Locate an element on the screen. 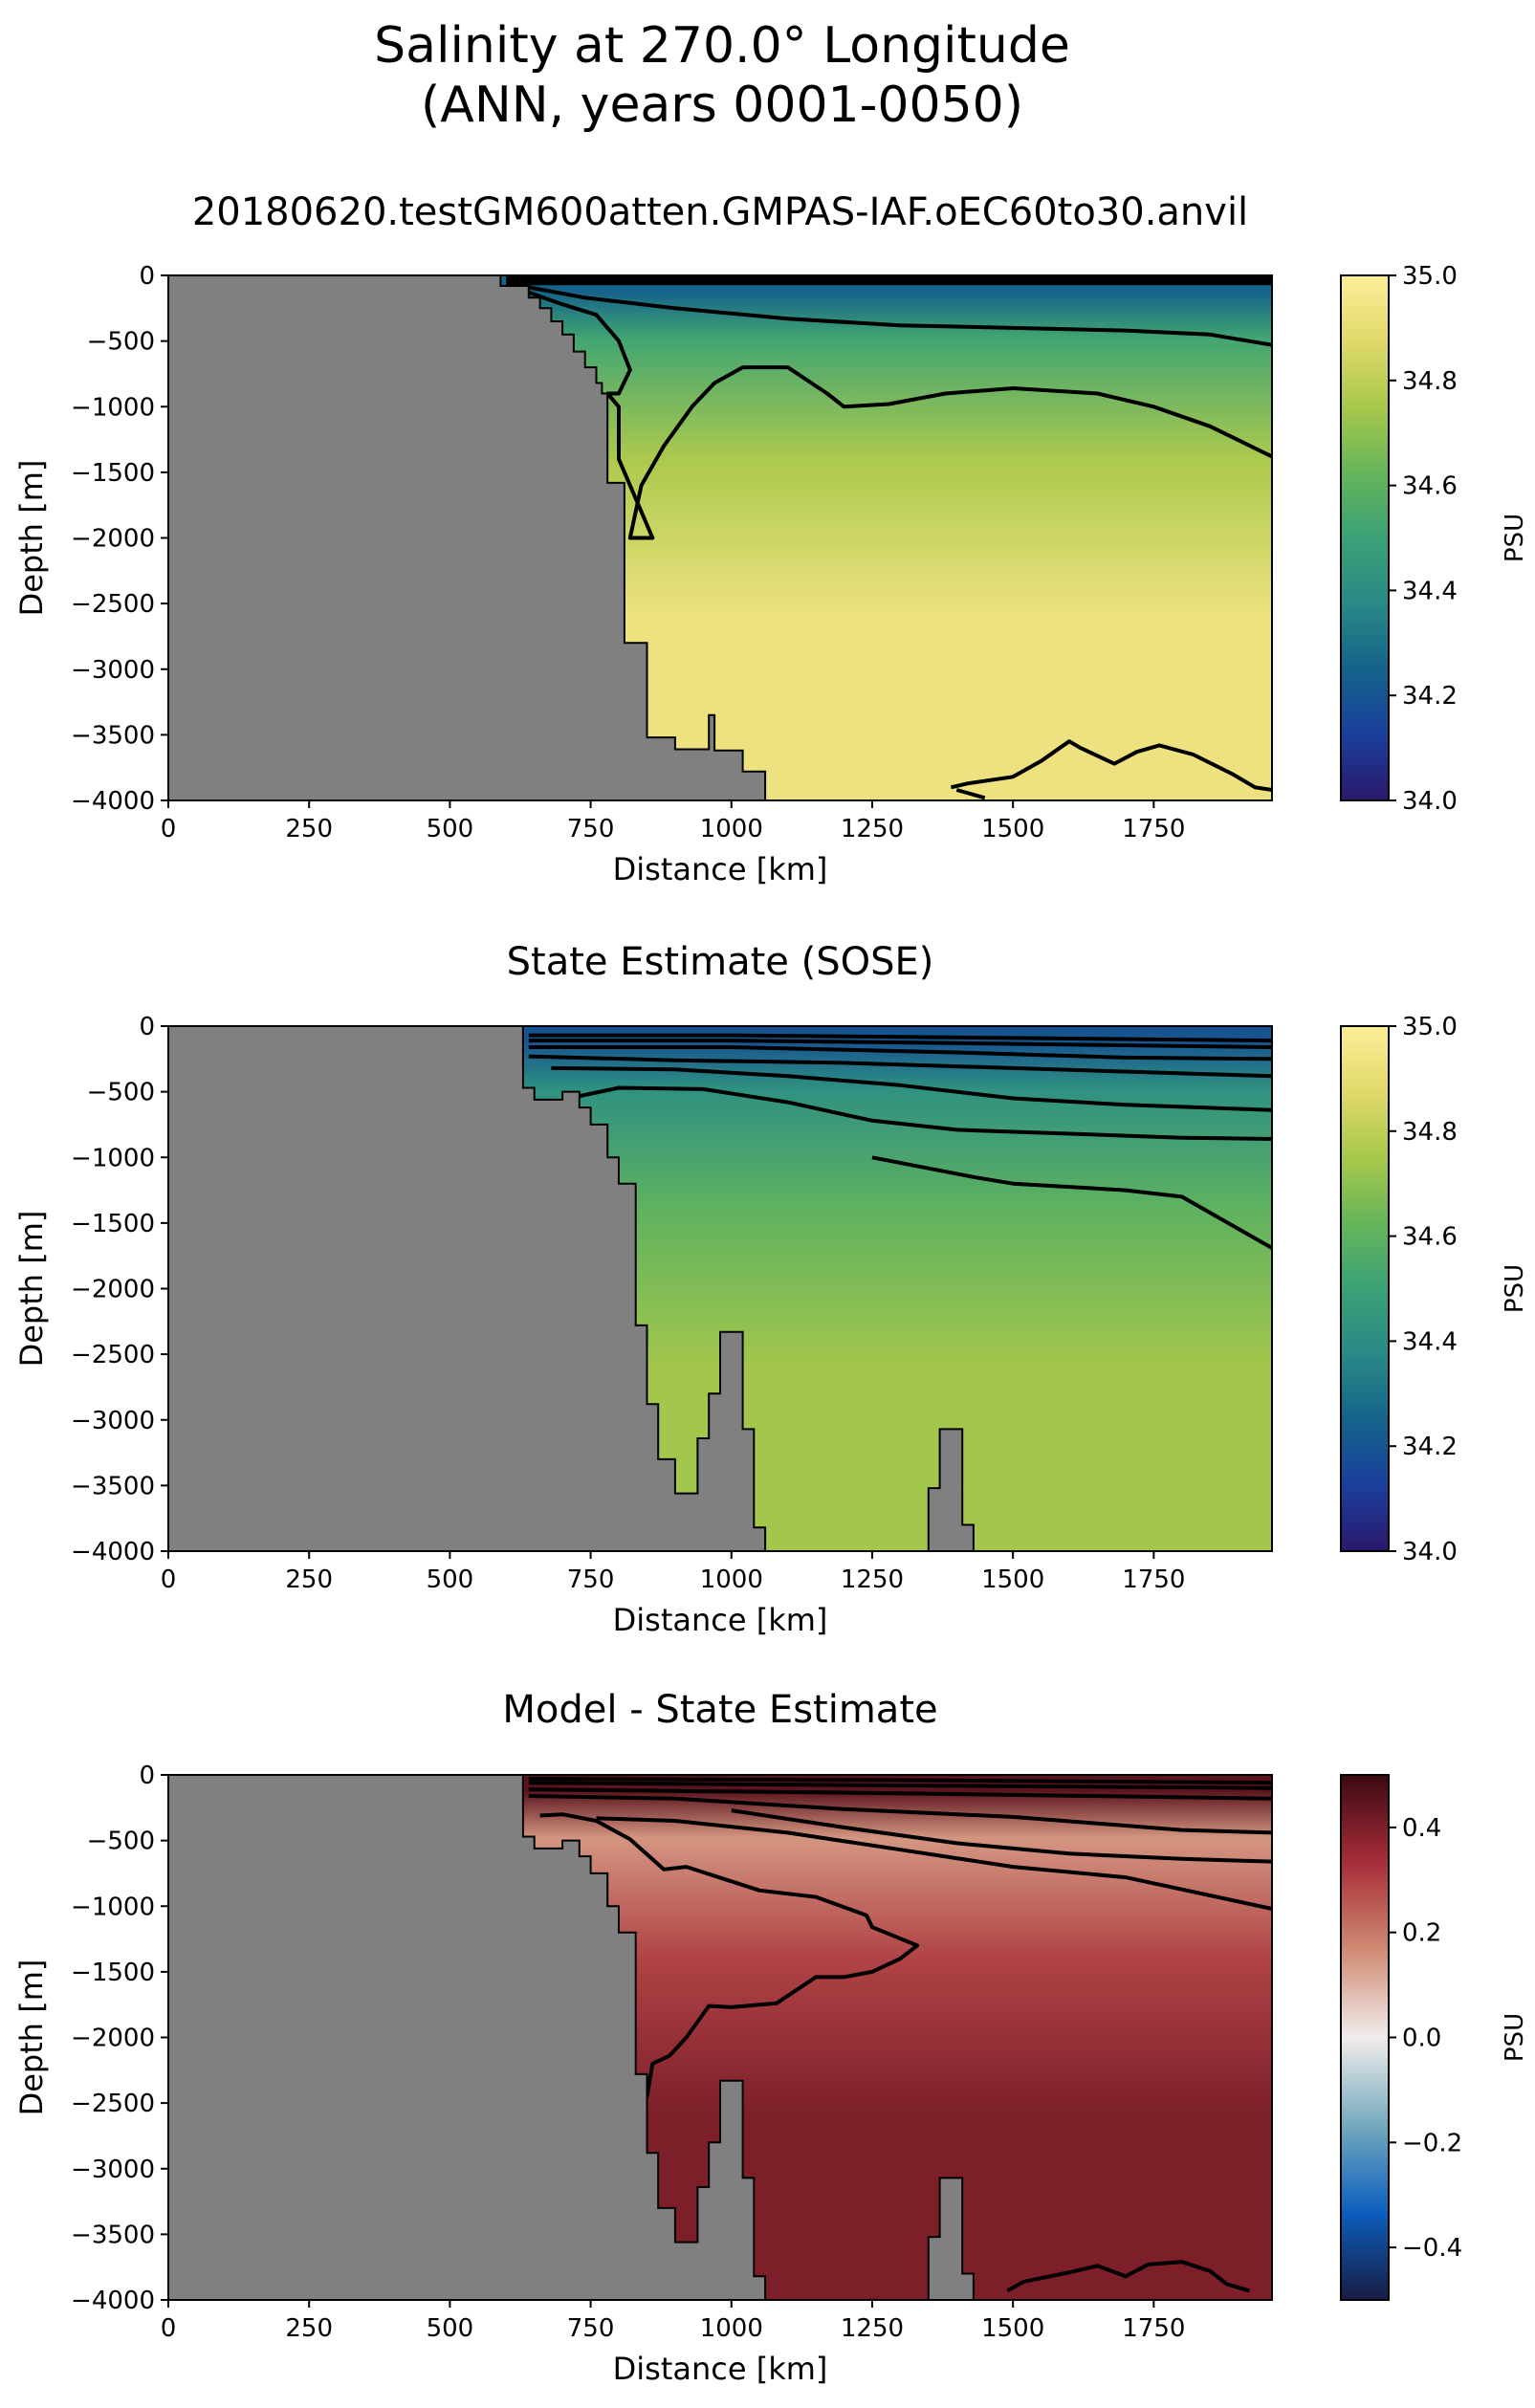  panel3-title: Model - State Estimate is located at coordinates (720, 1710).